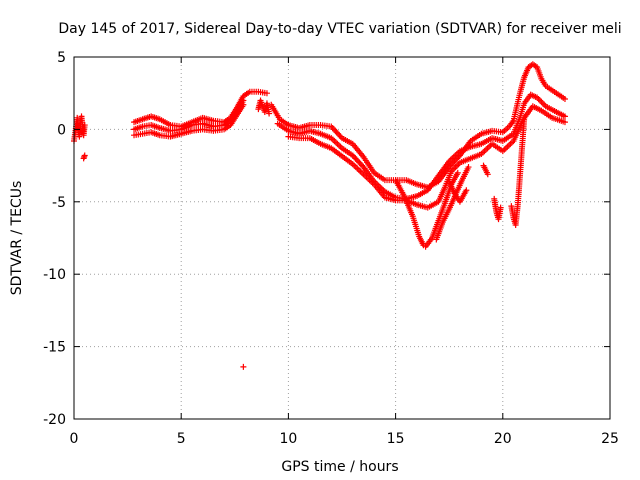 This screenshot has width=640, height=480. I want to click on x-tick-label: 10, so click(288, 439).